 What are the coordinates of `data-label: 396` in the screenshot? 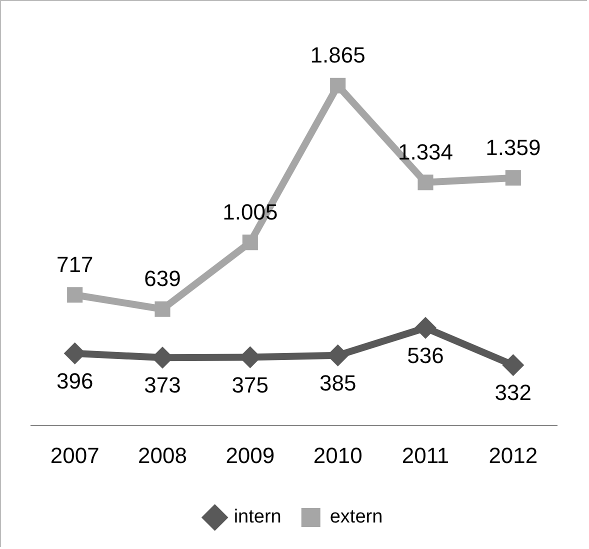 It's located at (75, 381).